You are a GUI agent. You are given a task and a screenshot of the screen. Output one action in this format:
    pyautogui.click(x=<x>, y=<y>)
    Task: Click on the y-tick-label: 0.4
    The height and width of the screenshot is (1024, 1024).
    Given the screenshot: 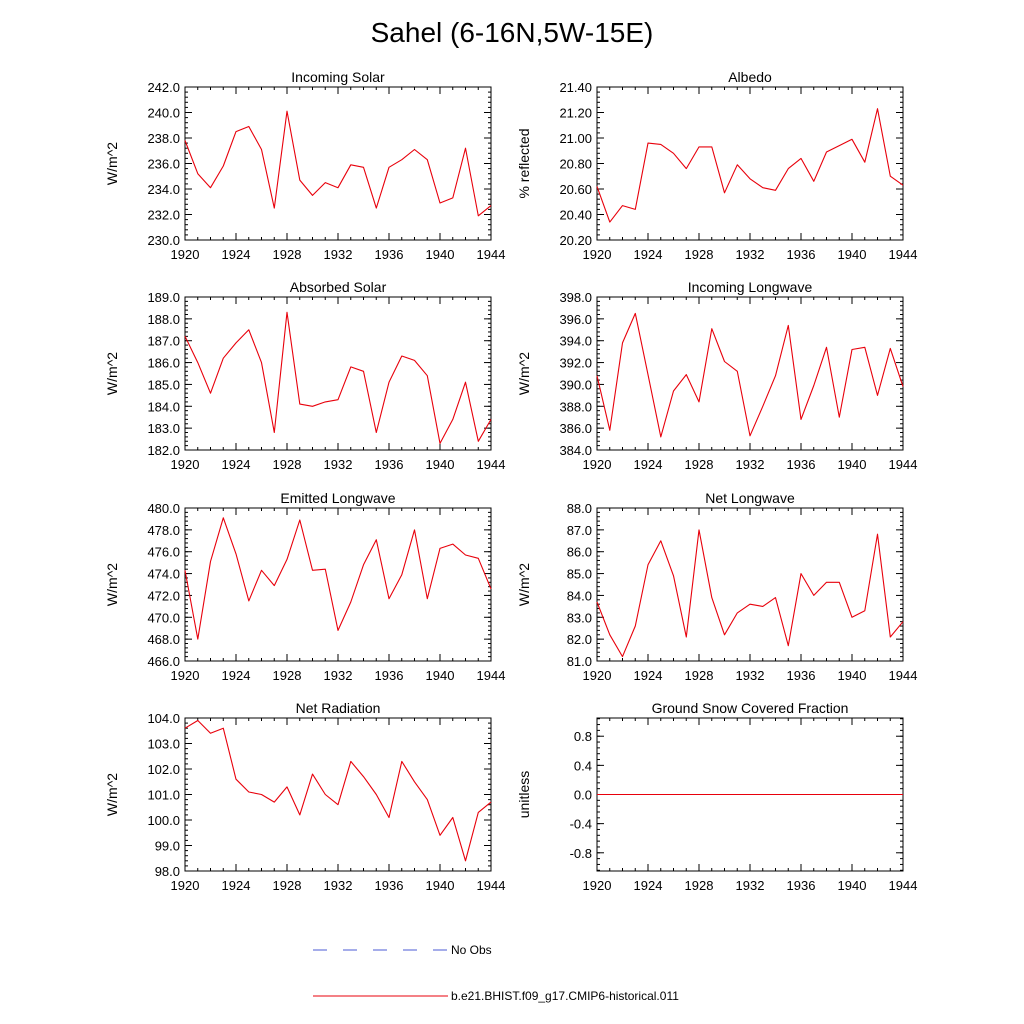 What is the action you would take?
    pyautogui.click(x=583, y=765)
    